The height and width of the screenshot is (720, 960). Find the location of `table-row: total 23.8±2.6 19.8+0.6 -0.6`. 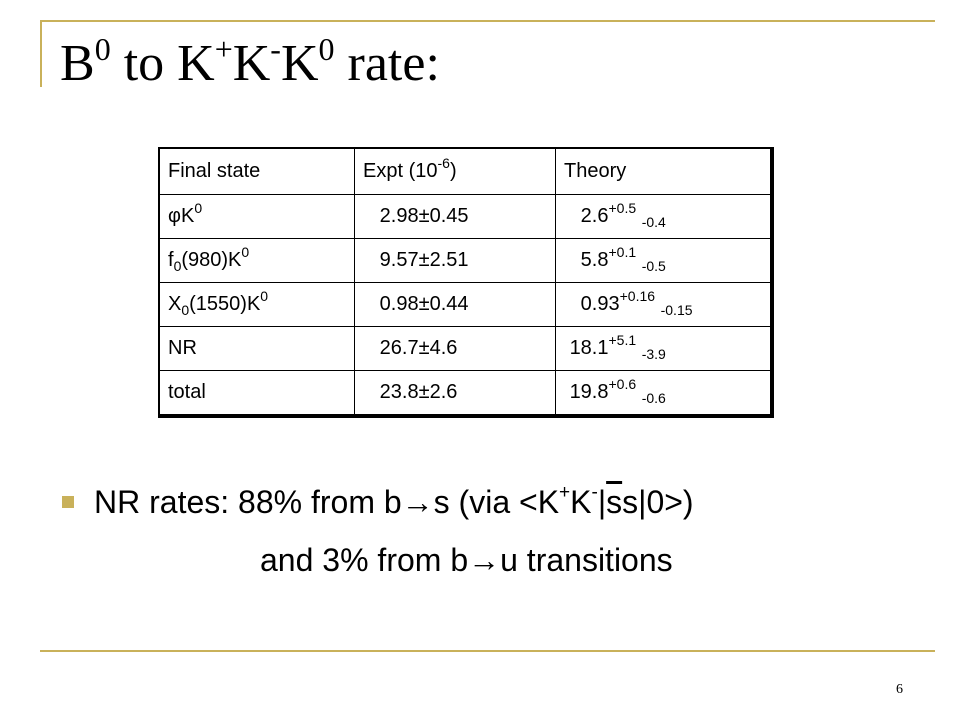

table-row: total 23.8±2.6 19.8+0.6 -0.6 is located at coordinates (465, 393).